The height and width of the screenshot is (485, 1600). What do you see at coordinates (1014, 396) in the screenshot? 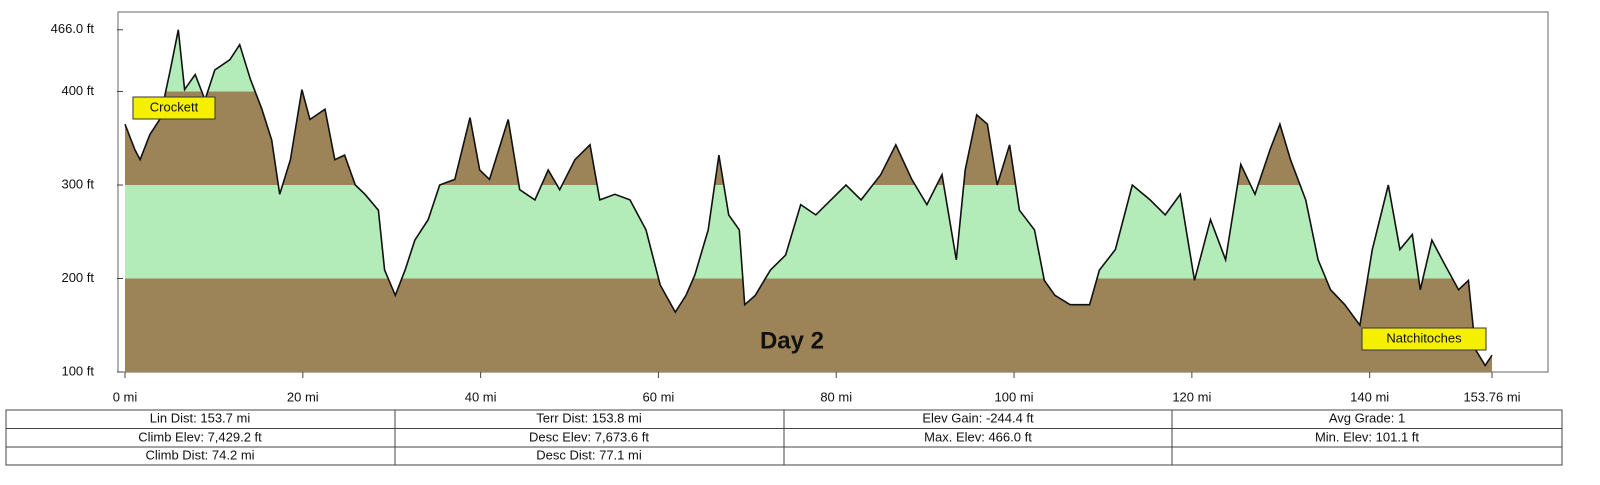
I see `x-tick-label: 100 mi` at bounding box center [1014, 396].